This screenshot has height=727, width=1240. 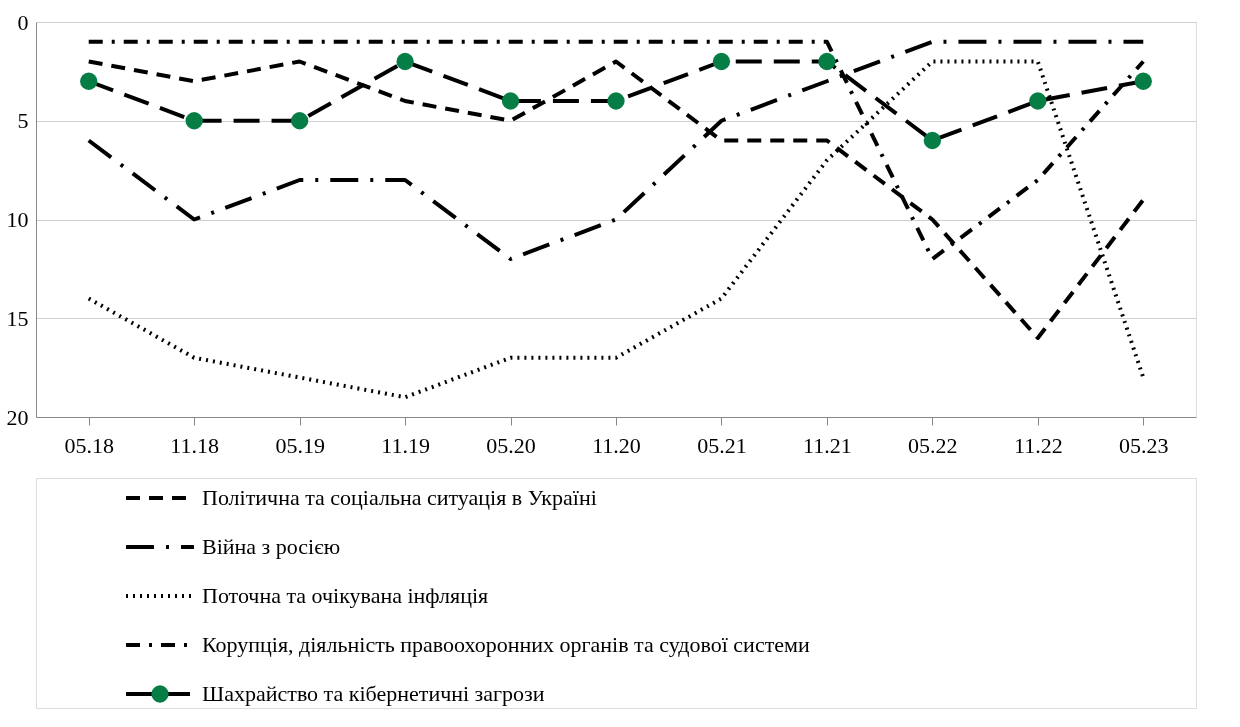 I want to click on y-tick-label: 15, so click(x=17, y=318).